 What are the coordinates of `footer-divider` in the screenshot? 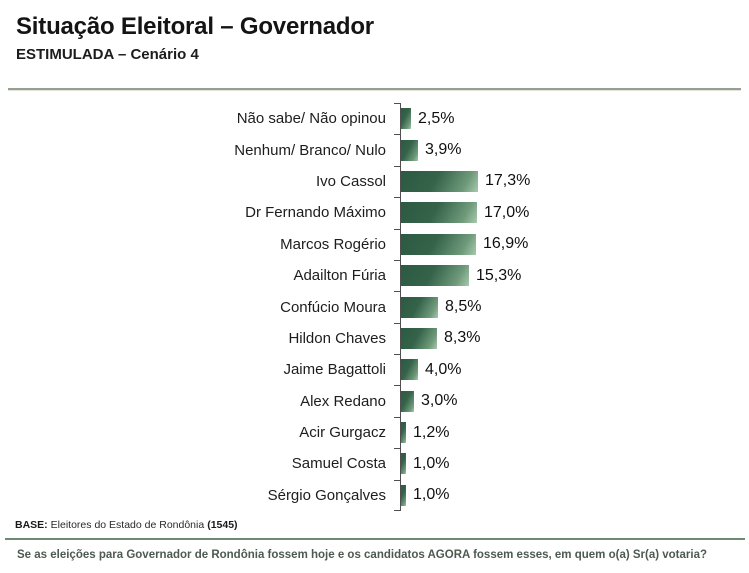 It's located at (375, 539).